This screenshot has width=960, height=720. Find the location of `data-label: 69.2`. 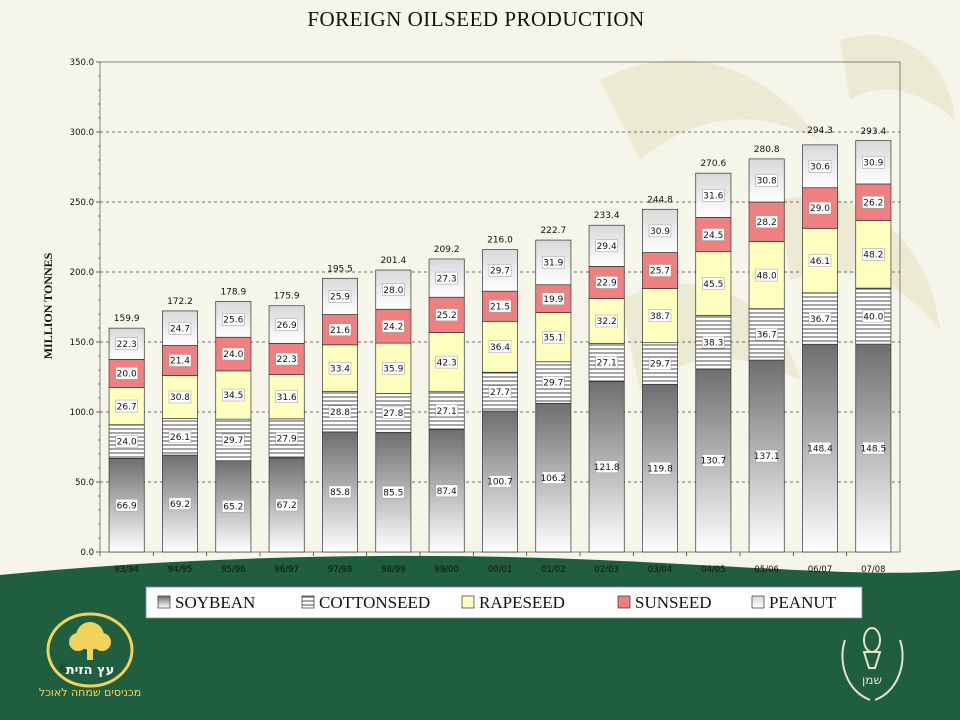

data-label: 69.2 is located at coordinates (180, 505).